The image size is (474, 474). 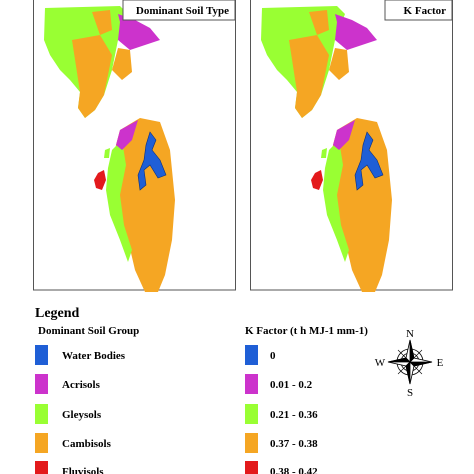 I want to click on legend-group-title: K Factor (t h MJ-1 mm-1), so click(x=306, y=331).